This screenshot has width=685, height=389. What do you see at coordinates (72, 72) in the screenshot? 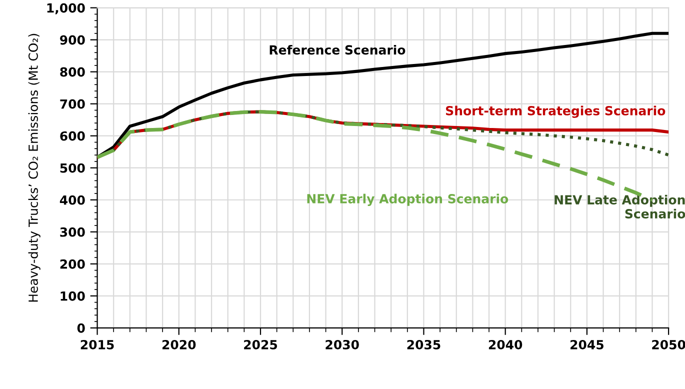
I see `y-tick-label: 800` at bounding box center [72, 72].